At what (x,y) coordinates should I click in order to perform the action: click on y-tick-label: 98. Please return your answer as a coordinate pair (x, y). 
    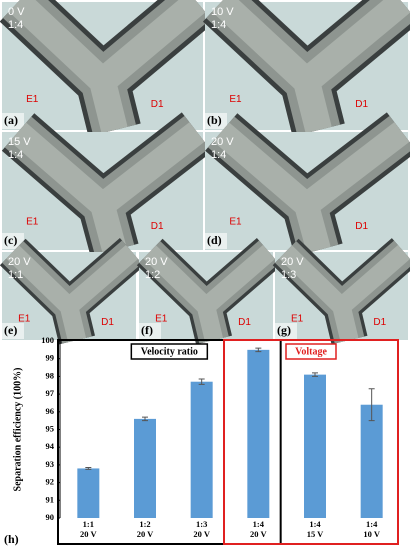
    Looking at the image, I should click on (50, 375).